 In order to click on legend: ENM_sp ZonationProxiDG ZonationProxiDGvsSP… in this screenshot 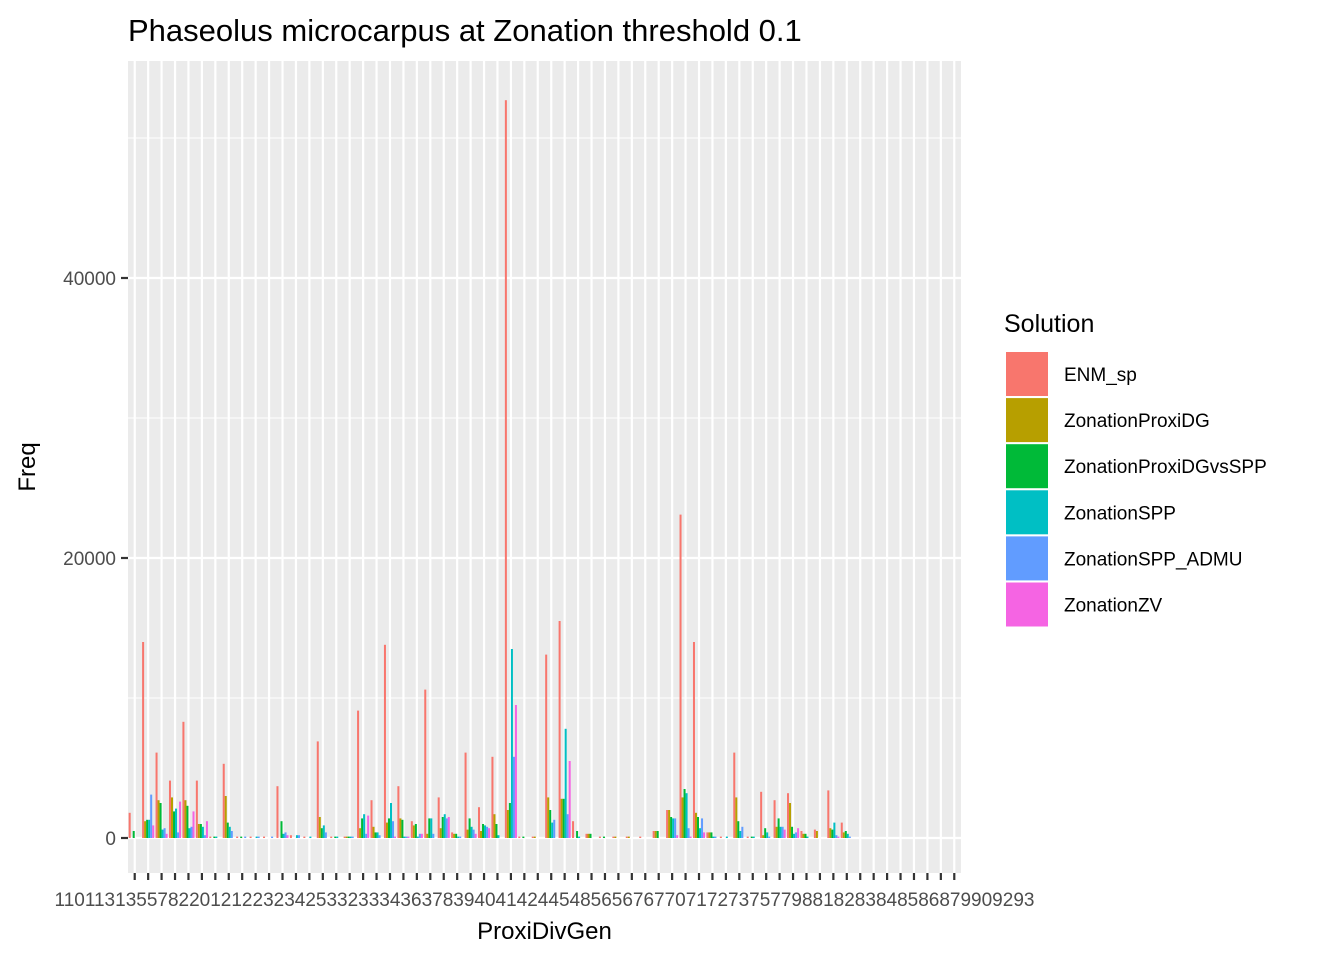, I will do `click(1136, 489)`.